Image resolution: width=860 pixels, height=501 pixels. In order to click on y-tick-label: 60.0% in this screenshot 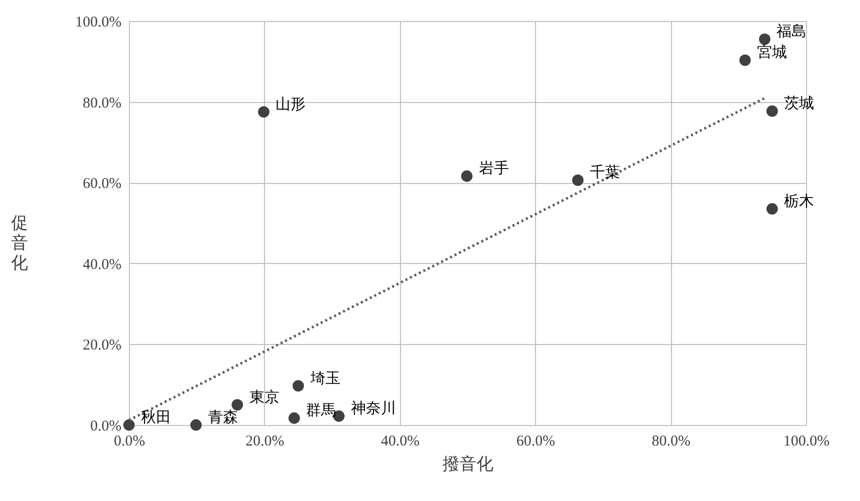, I will do `click(102, 184)`.